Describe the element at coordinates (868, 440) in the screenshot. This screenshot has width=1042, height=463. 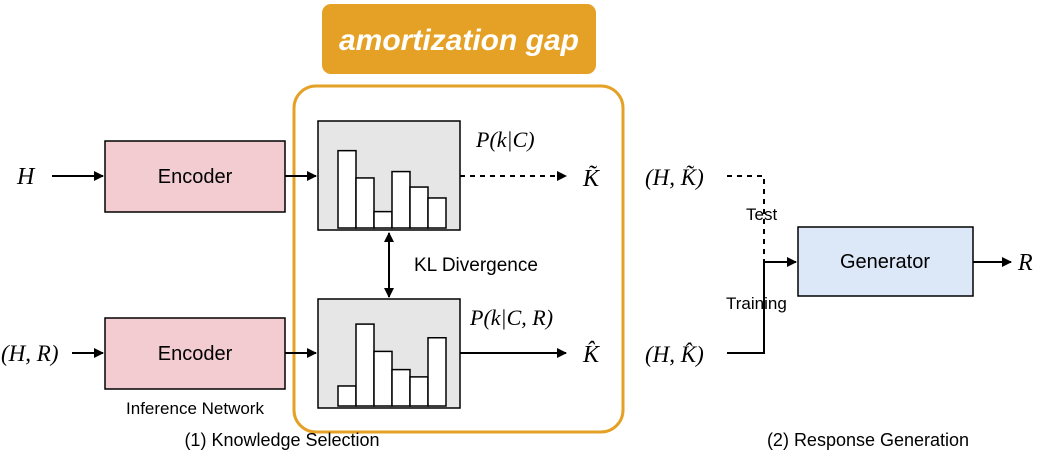
I see `caption-response-generation: (2) Response Generation` at that location.